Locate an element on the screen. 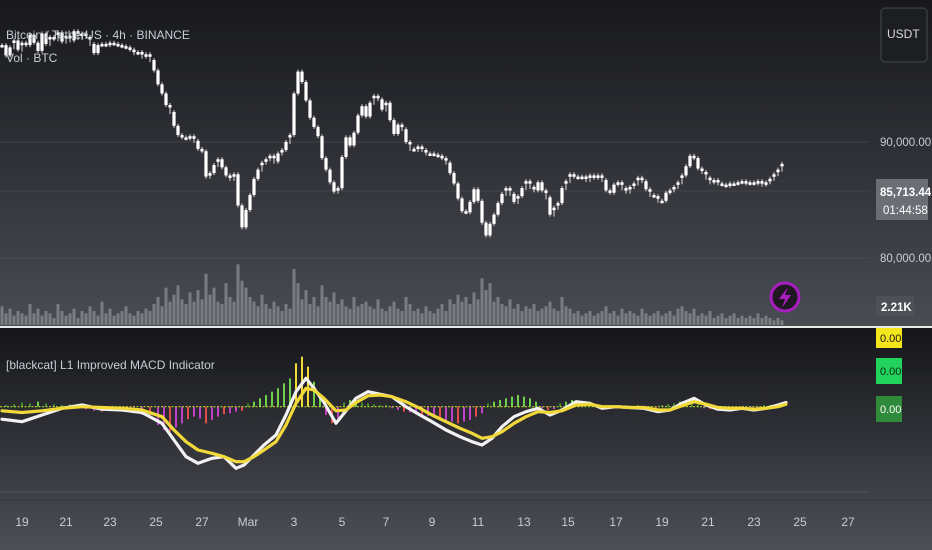  time-tick-label: 27 is located at coordinates (848, 522).